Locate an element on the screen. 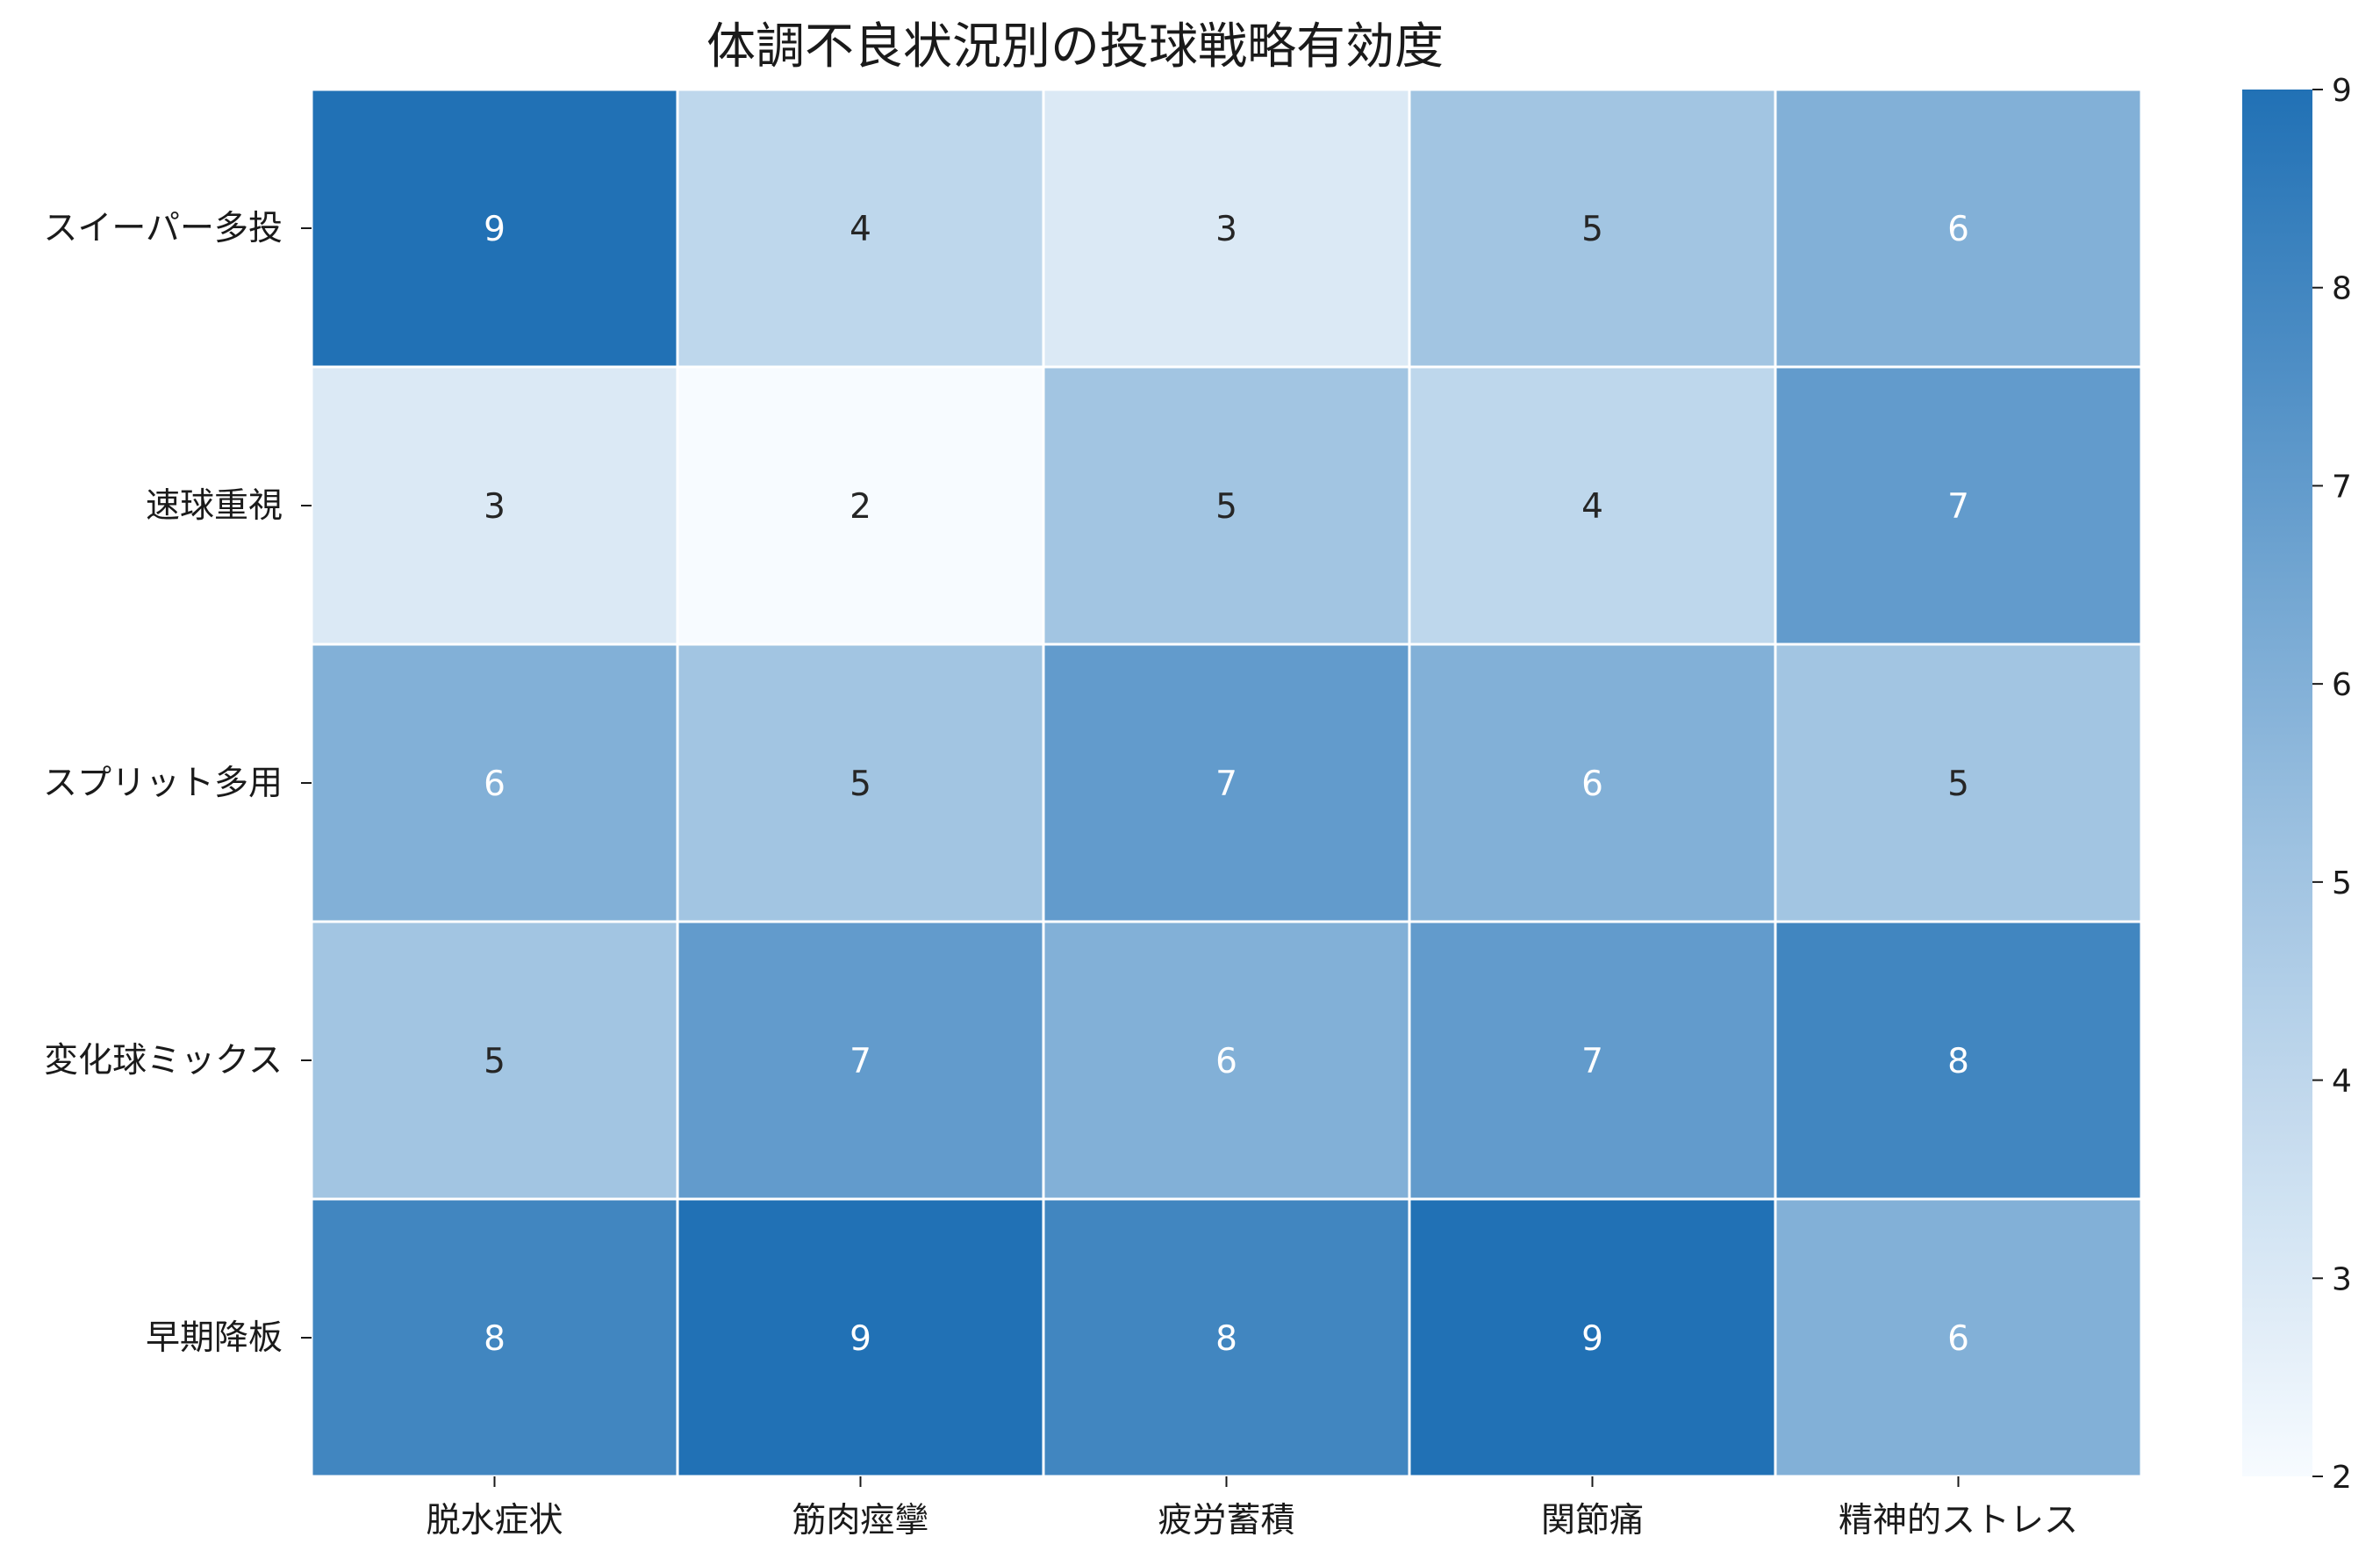 This screenshot has width=2380, height=1551. colorbar-tick-label: 5 is located at coordinates (2342, 883).